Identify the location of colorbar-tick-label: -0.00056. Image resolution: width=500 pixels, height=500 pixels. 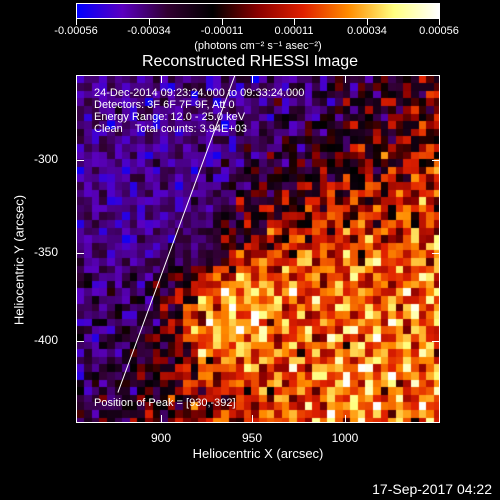
(76, 31).